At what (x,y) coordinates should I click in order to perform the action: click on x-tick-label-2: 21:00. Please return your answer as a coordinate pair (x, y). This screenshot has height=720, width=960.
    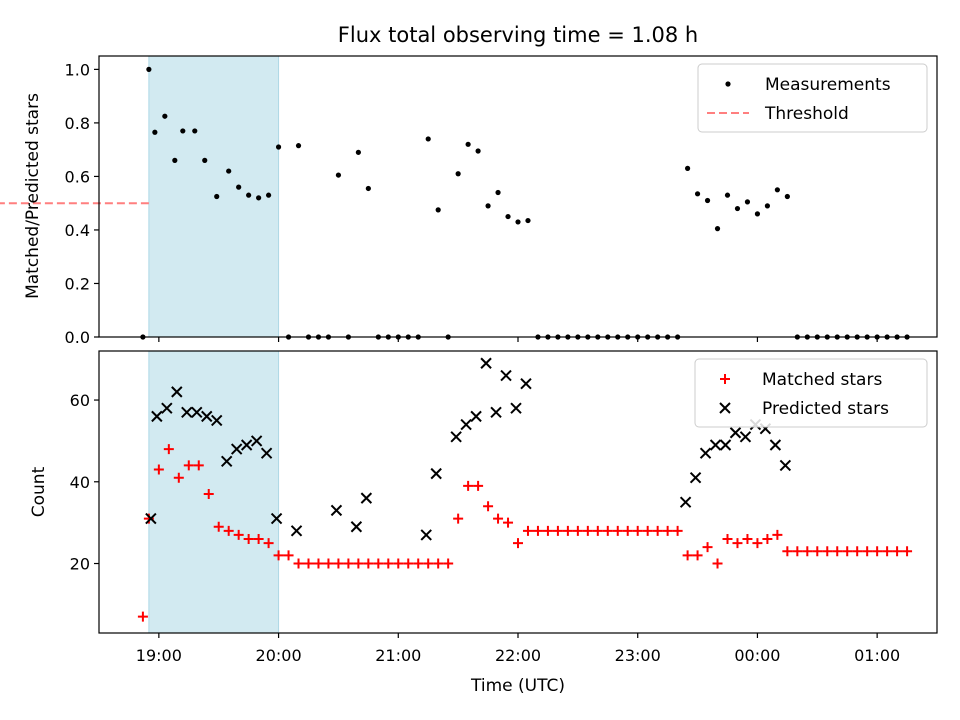
    Looking at the image, I should click on (398, 655).